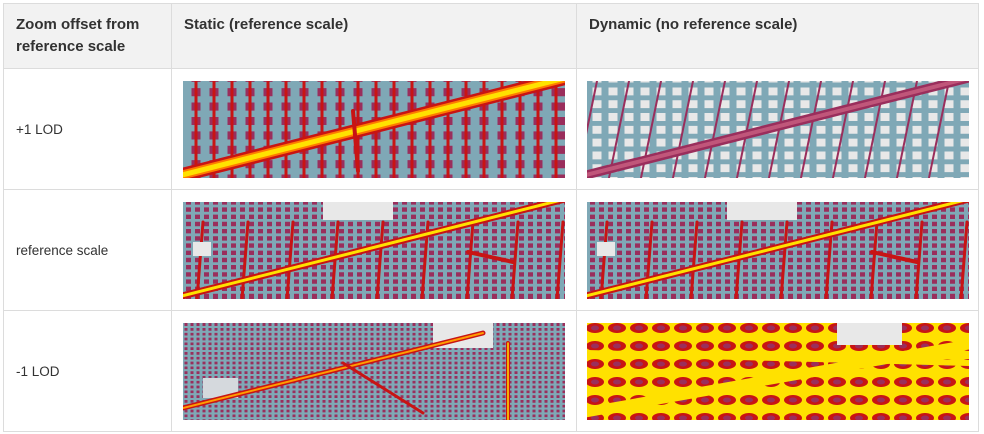  Describe the element at coordinates (374, 129) in the screenshot. I see `heatmap-image-static-plus1` at that location.